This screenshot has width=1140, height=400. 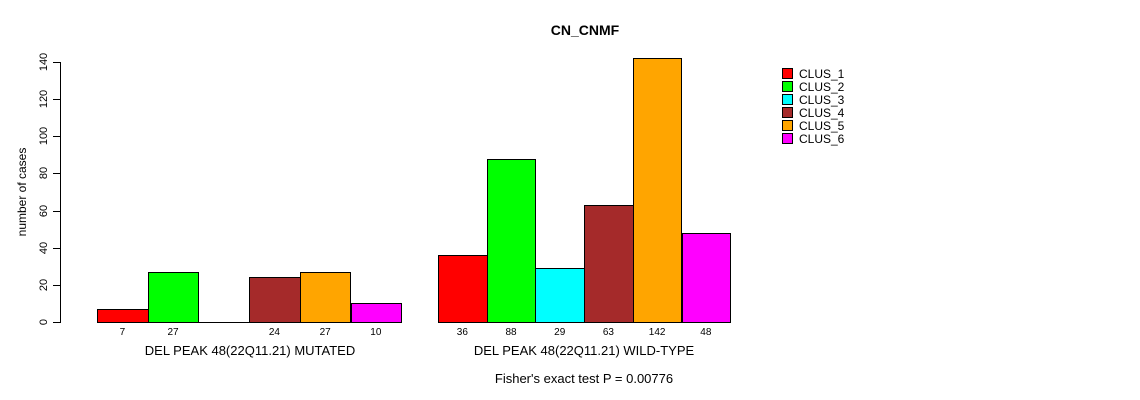 I want to click on group-label-mutated: DEL PEAK 48(22Q11.21) MUTATED, so click(x=250, y=350).